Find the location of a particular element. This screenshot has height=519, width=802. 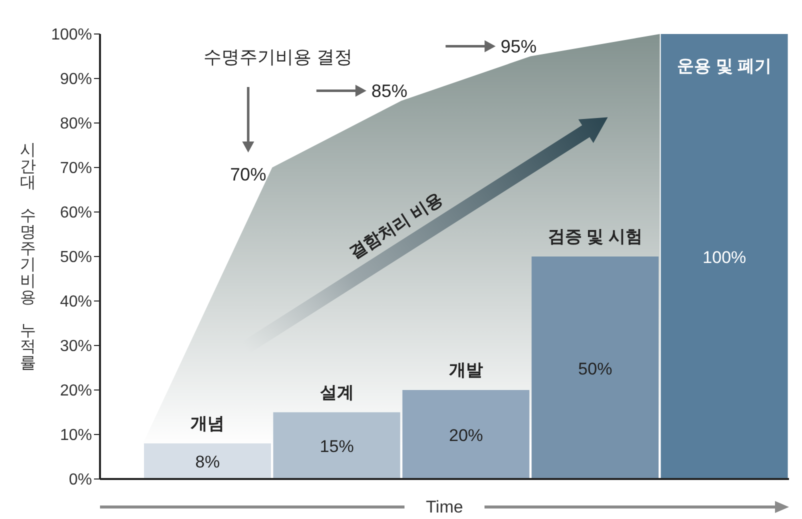

data-label: 15% is located at coordinates (337, 446).